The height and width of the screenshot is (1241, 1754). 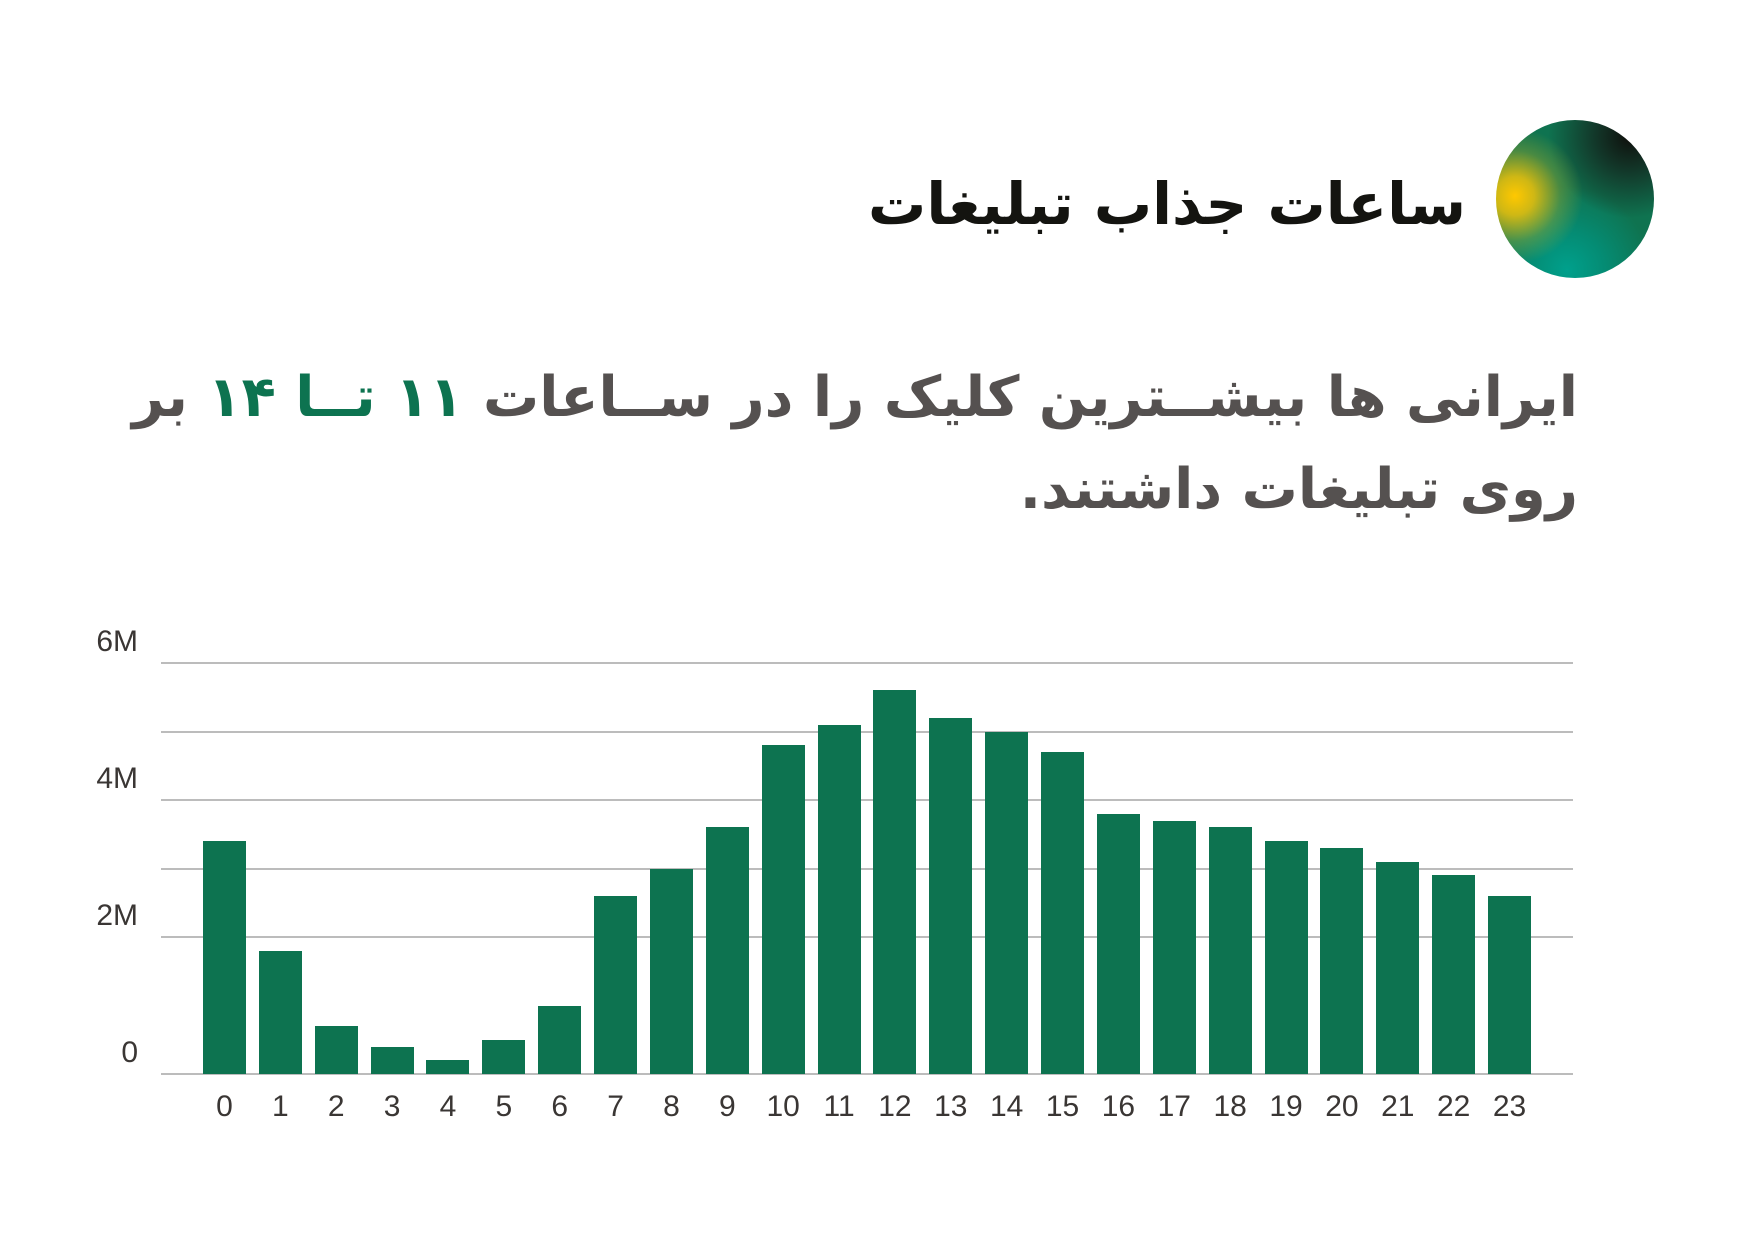 What do you see at coordinates (129, 1052) in the screenshot?
I see `y-tick-label: 0` at bounding box center [129, 1052].